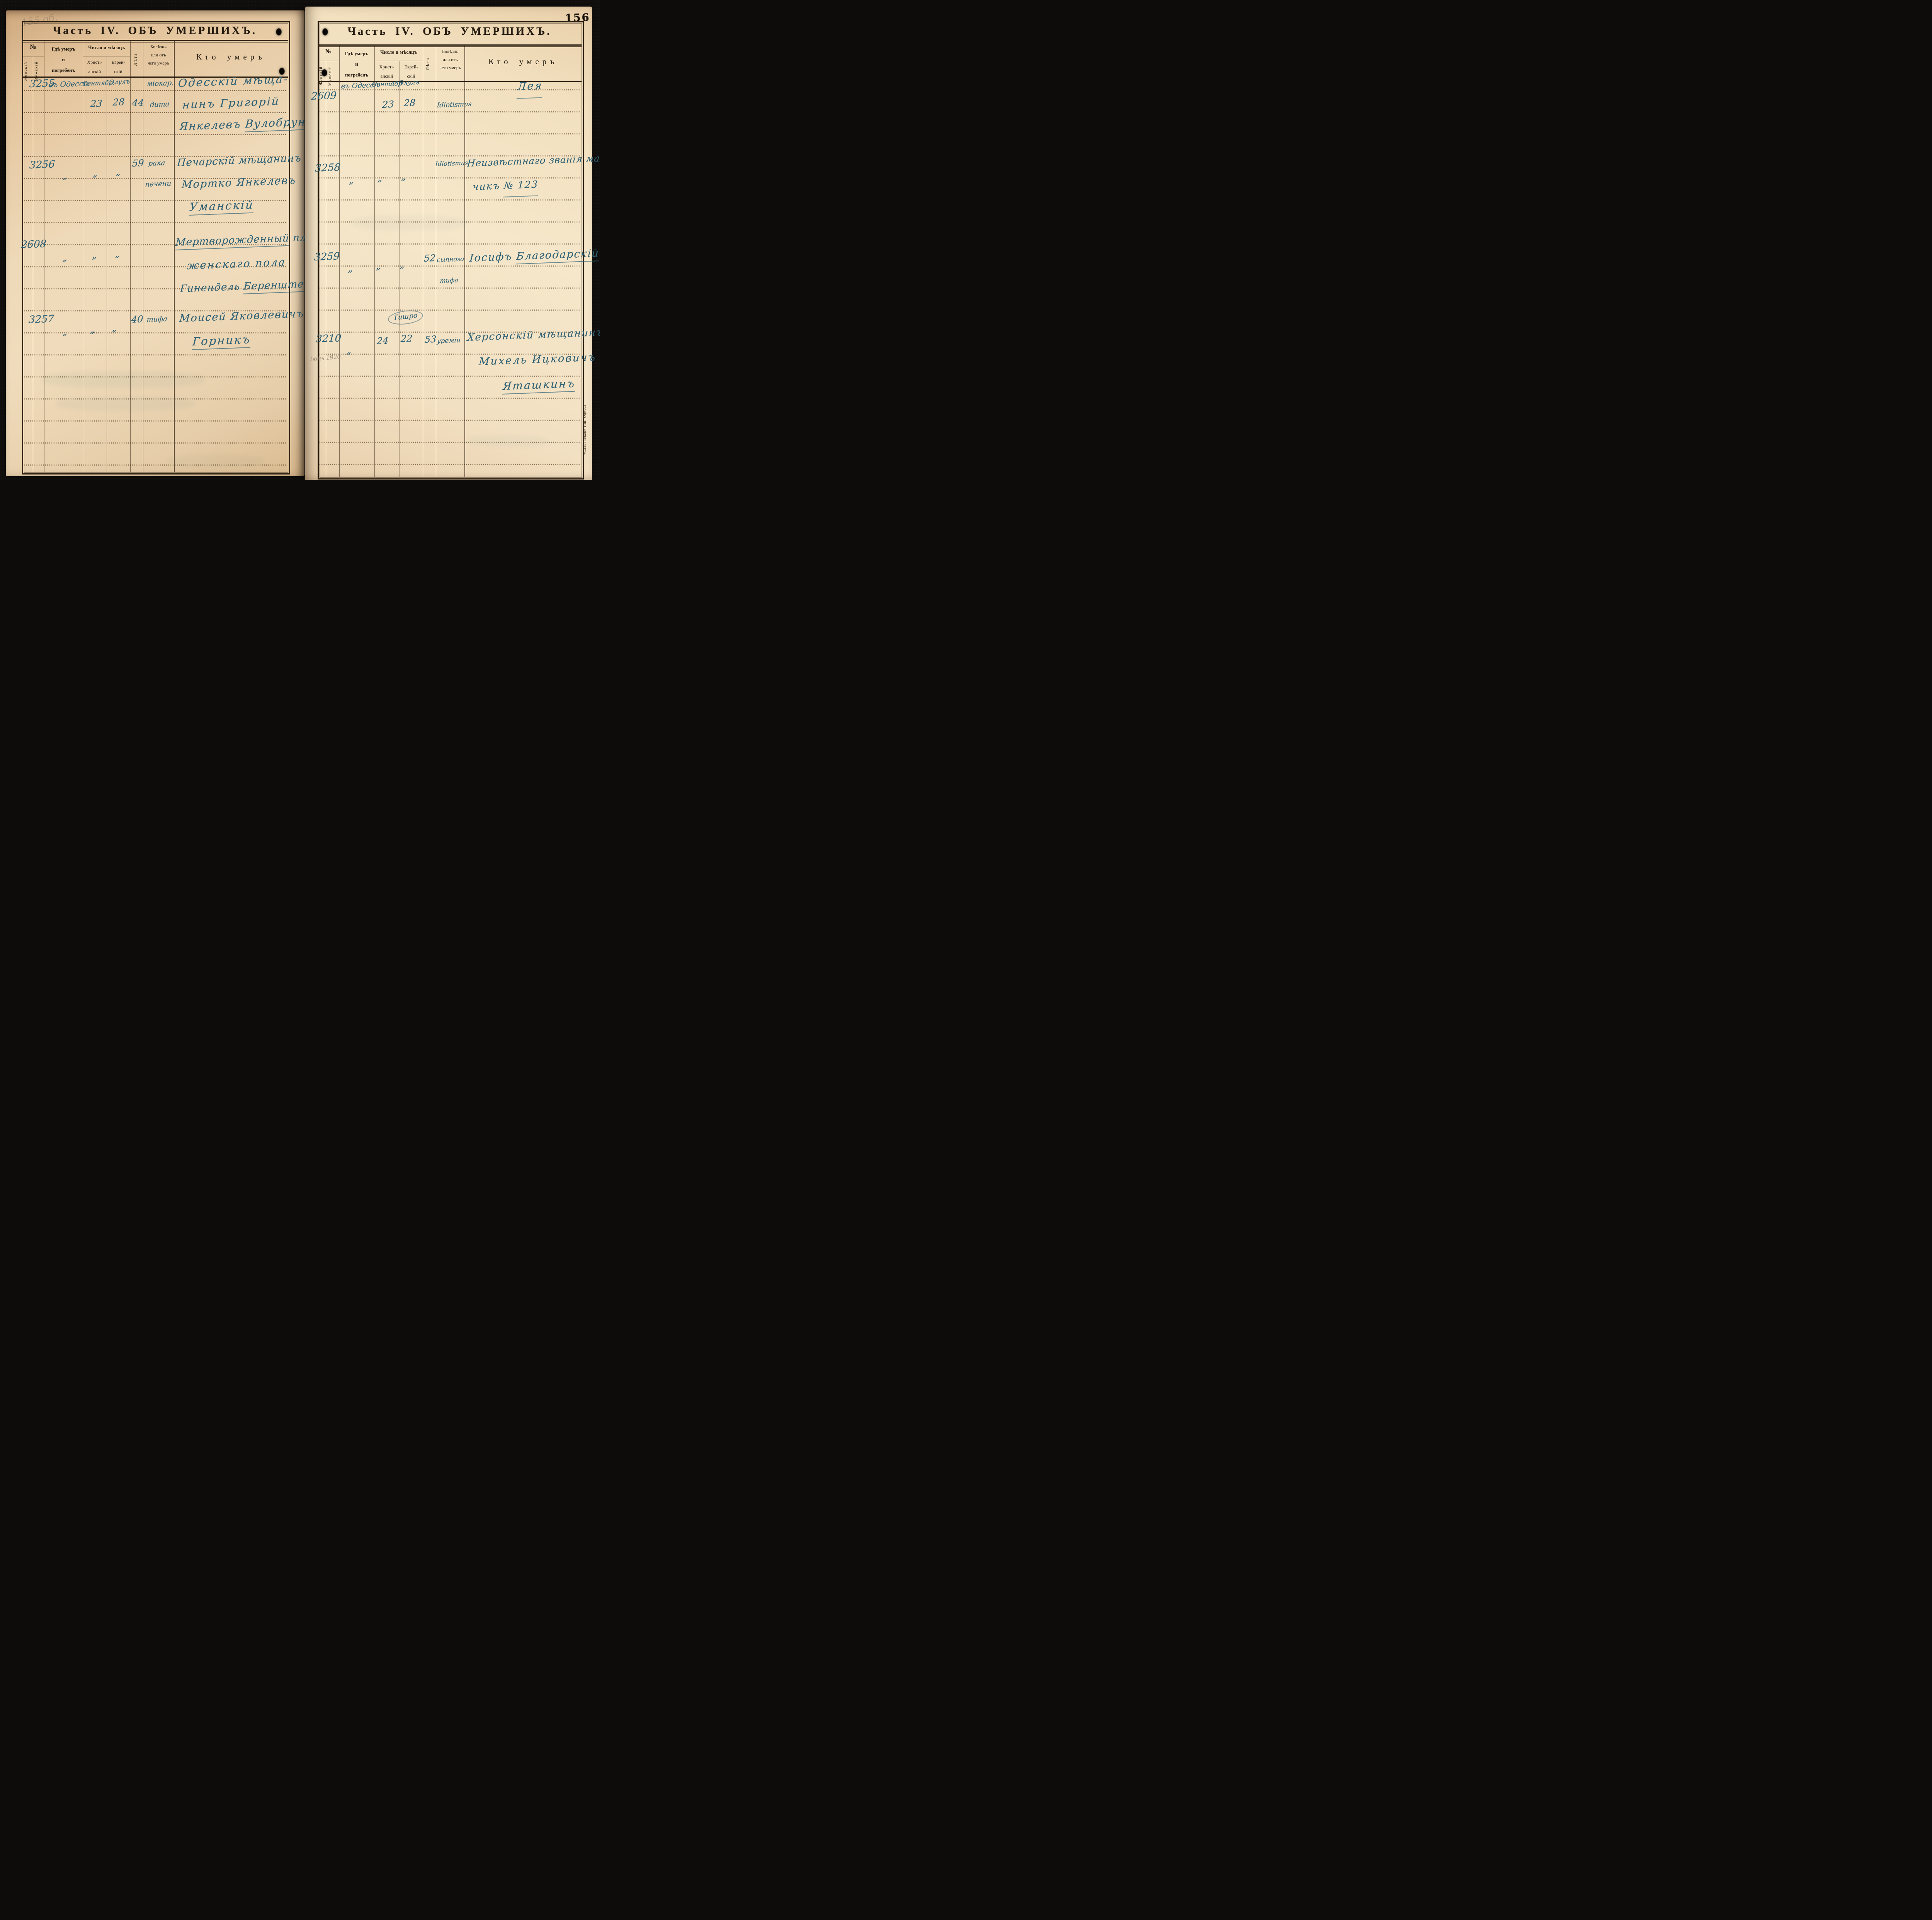  I want to click on entry-number: 3256, so click(43, 164).